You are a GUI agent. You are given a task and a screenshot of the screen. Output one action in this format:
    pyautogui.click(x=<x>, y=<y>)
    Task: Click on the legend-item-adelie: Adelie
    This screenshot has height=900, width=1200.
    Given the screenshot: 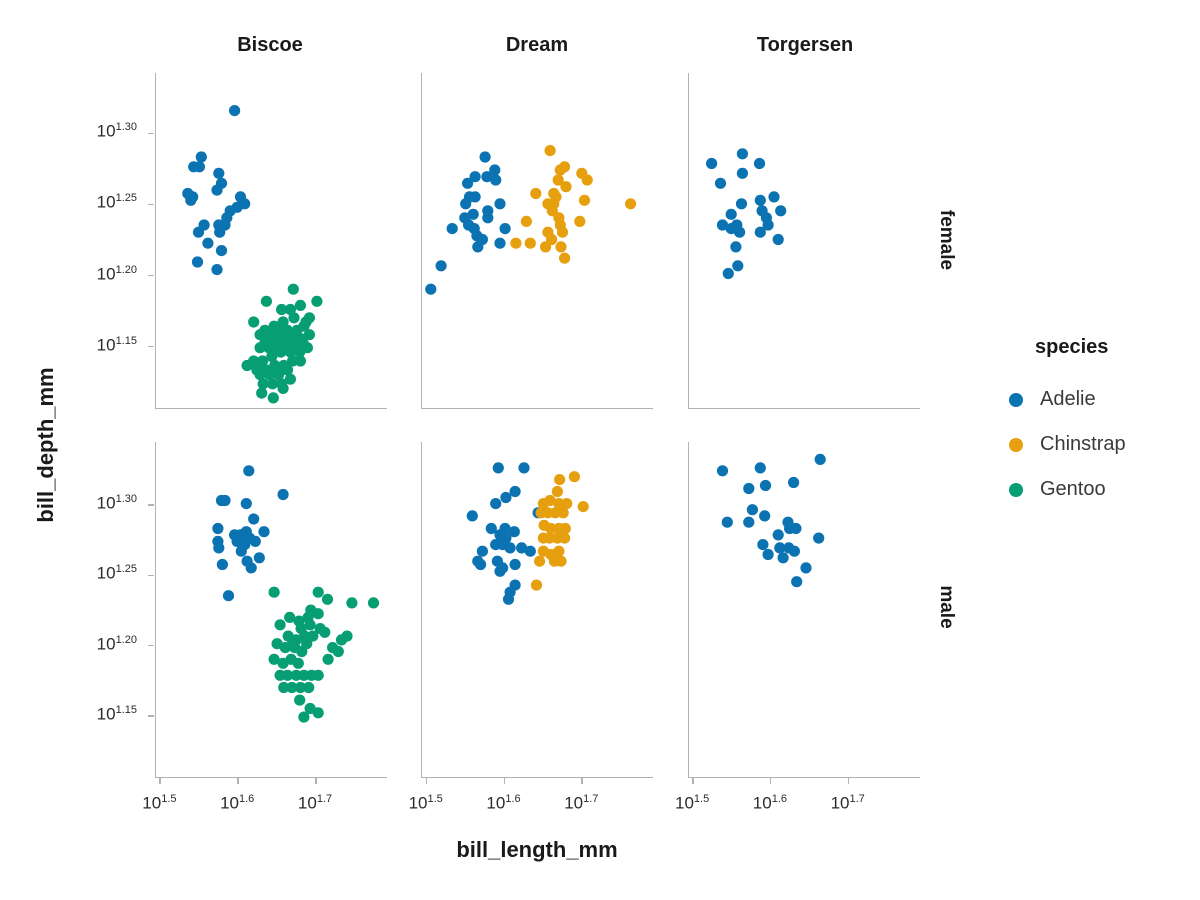 What is the action you would take?
    pyautogui.click(x=1067, y=399)
    